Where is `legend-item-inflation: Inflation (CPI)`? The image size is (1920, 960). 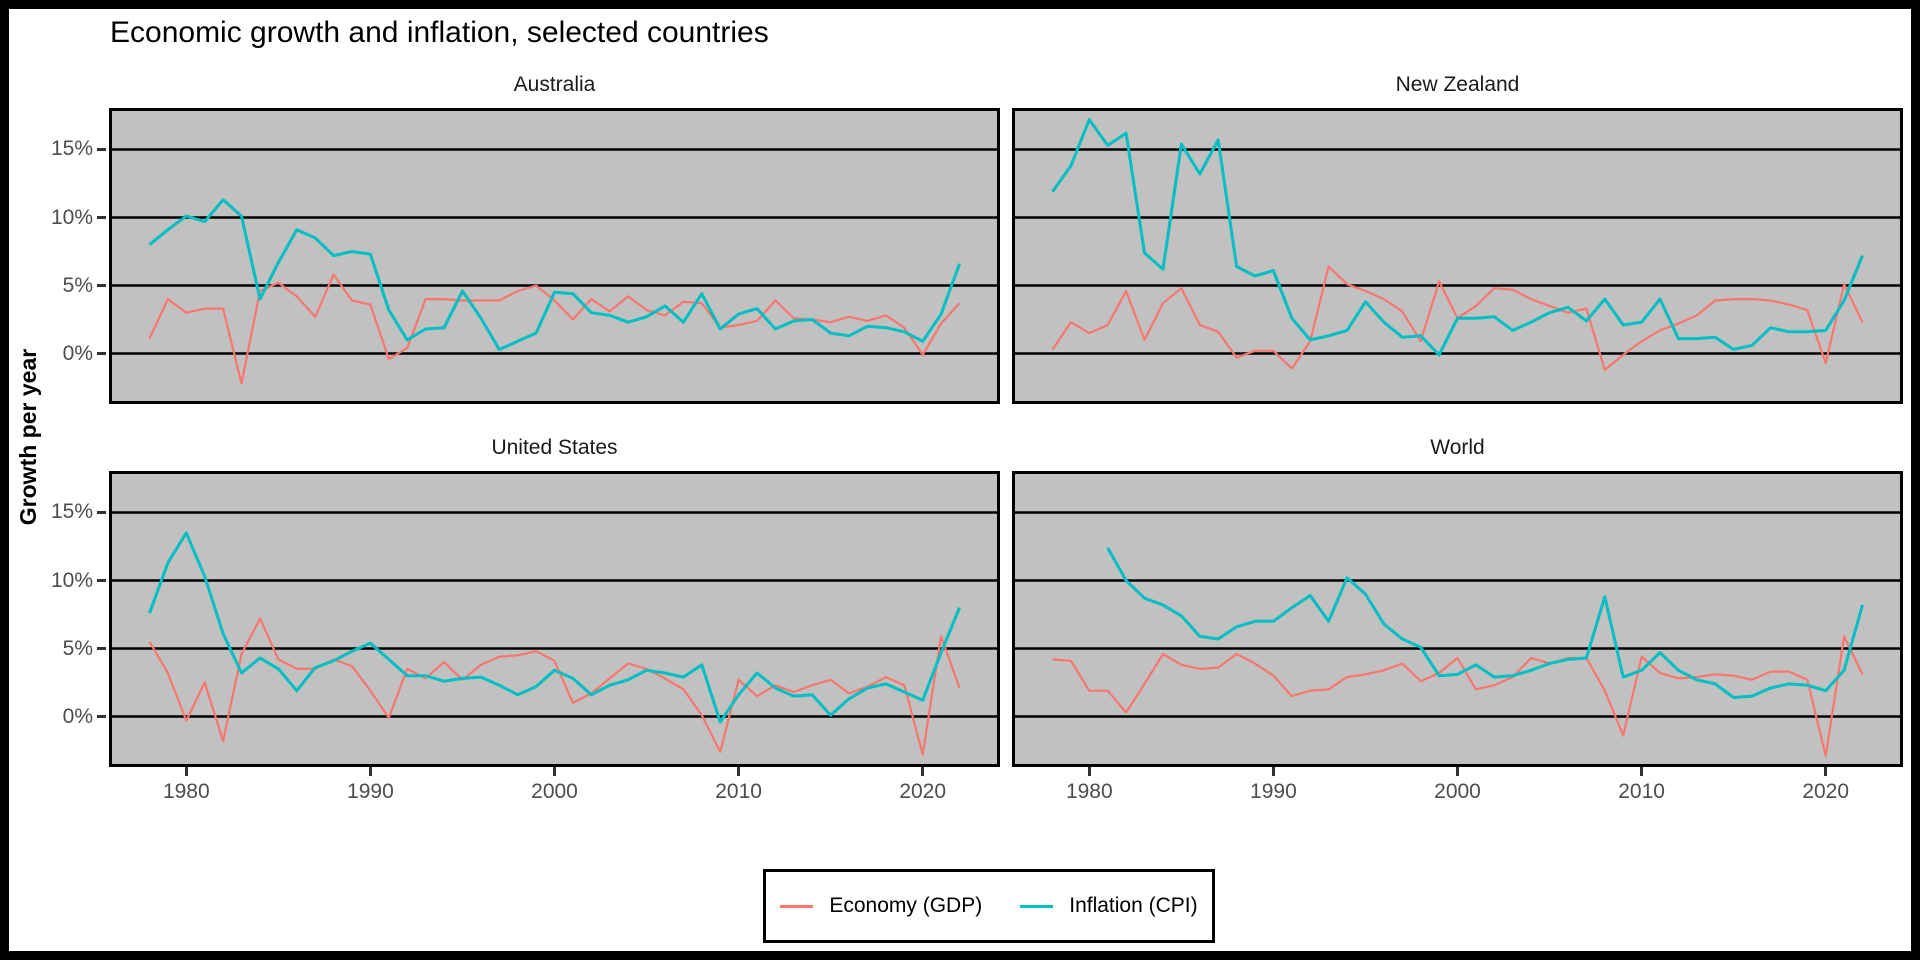 legend-item-inflation: Inflation (CPI) is located at coordinates (1109, 906).